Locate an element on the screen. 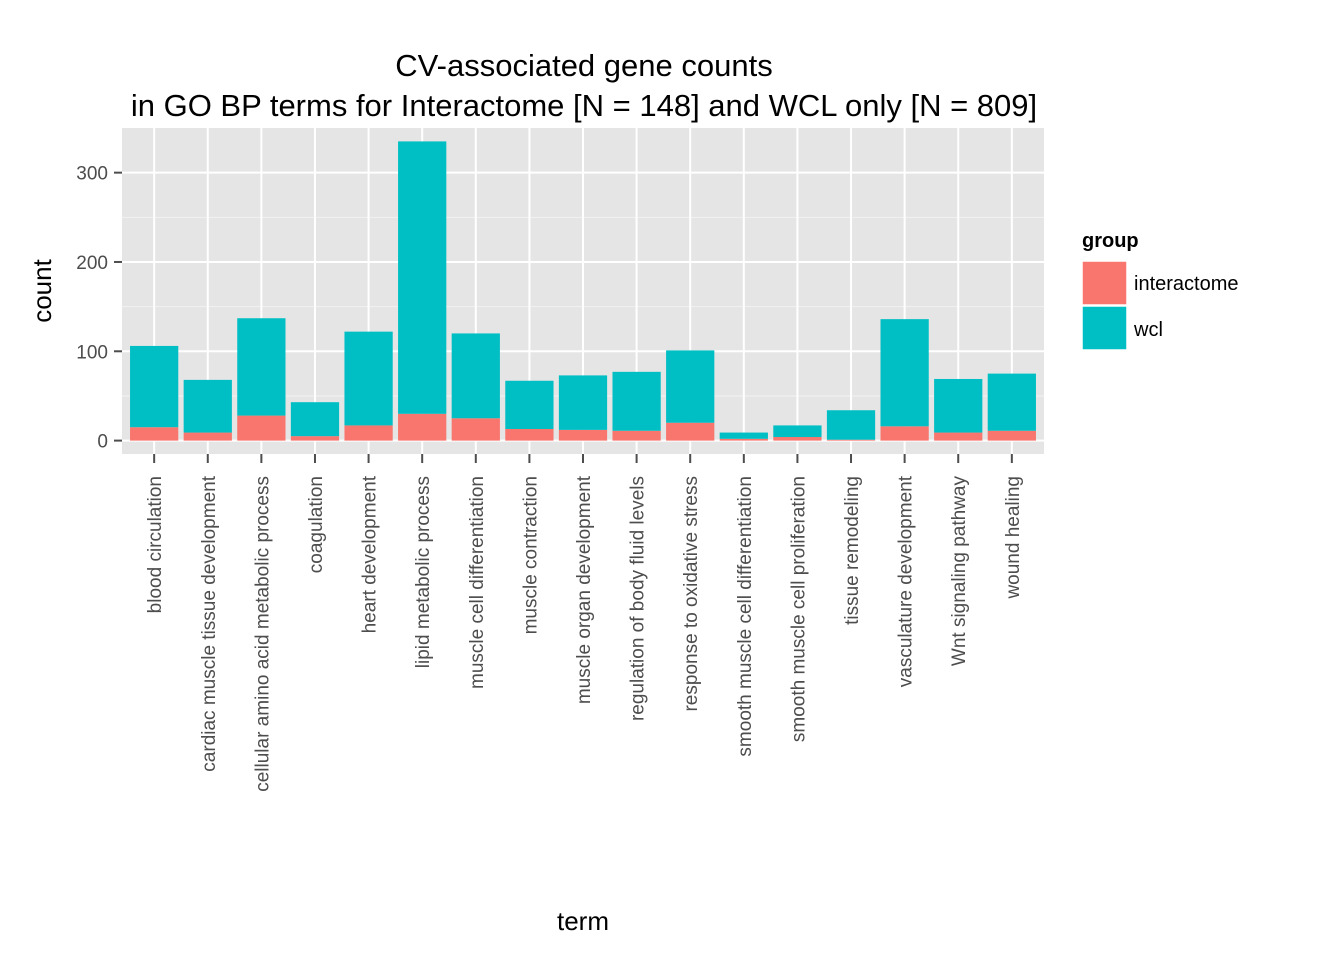  x-tick-label: cardiac muscle tissue development is located at coordinates (209, 623).